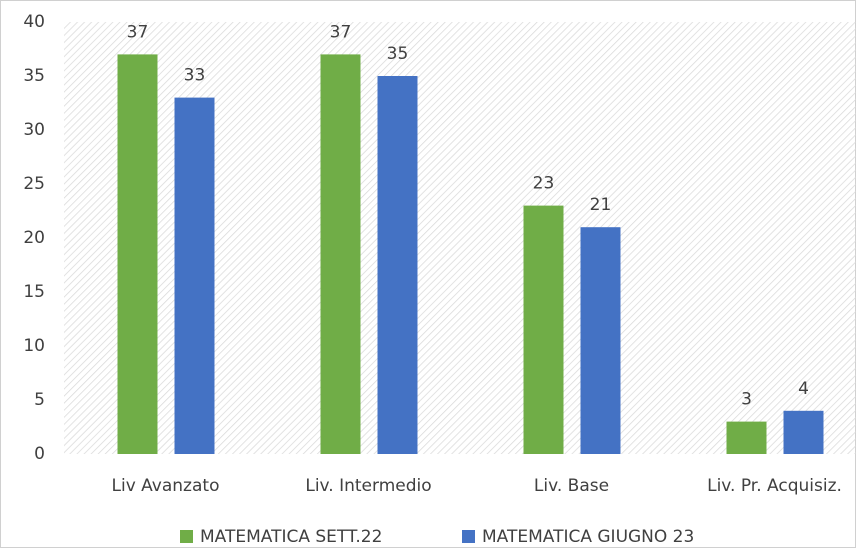 This screenshot has height=548, width=856. I want to click on data-label: 3, so click(746, 400).